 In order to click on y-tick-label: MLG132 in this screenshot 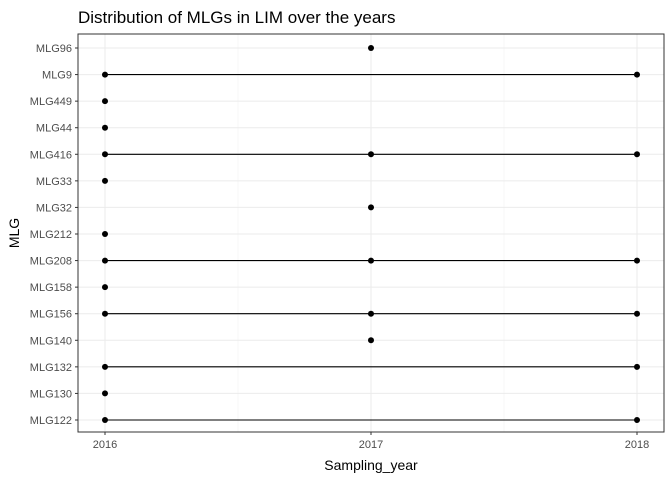, I will do `click(51, 368)`.